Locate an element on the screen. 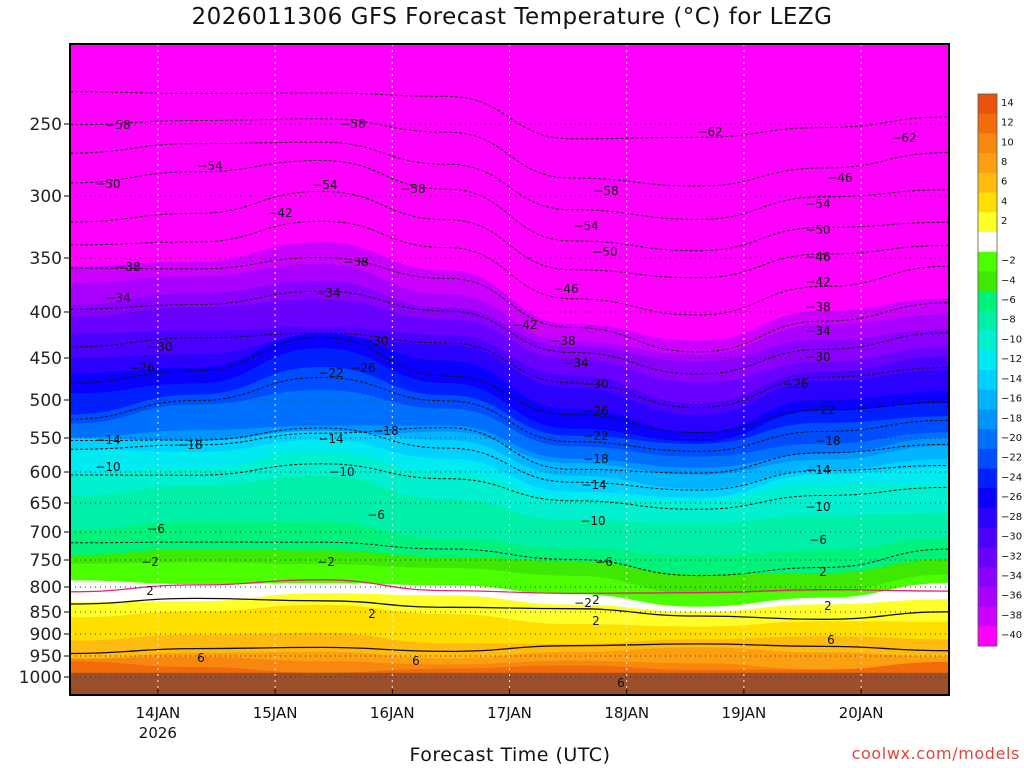 This screenshot has width=1024, height=768. colorbar-label: 14 is located at coordinates (1007, 103).